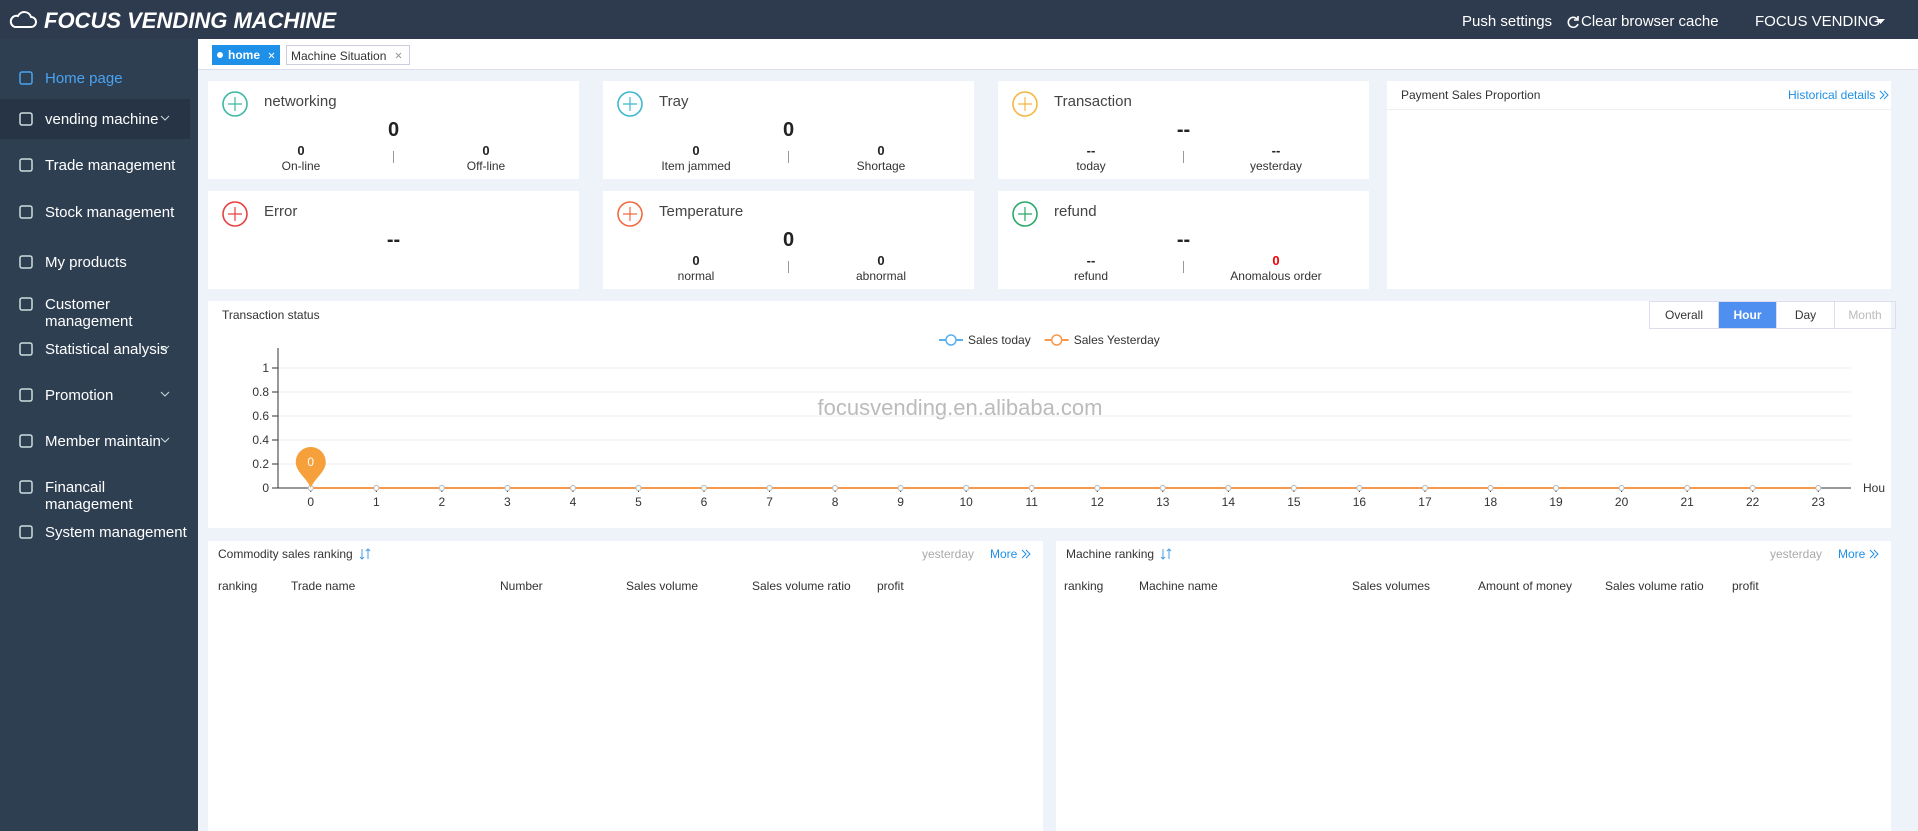  Describe the element at coordinates (23, 19) in the screenshot. I see `logo-icon` at that location.